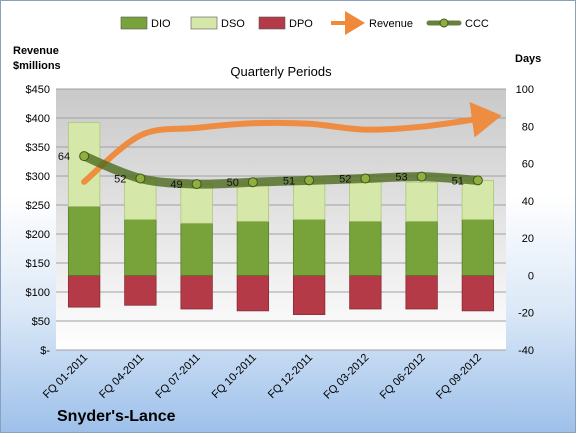 The width and height of the screenshot is (576, 433). I want to click on left-tick-label: $450, so click(38, 90).